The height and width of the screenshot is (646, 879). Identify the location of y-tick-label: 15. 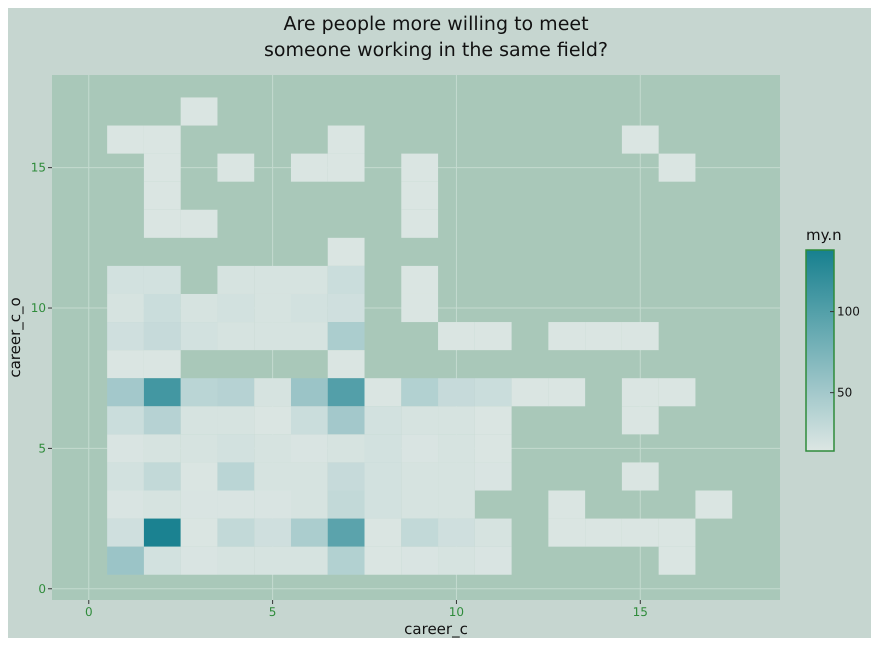
(38, 167).